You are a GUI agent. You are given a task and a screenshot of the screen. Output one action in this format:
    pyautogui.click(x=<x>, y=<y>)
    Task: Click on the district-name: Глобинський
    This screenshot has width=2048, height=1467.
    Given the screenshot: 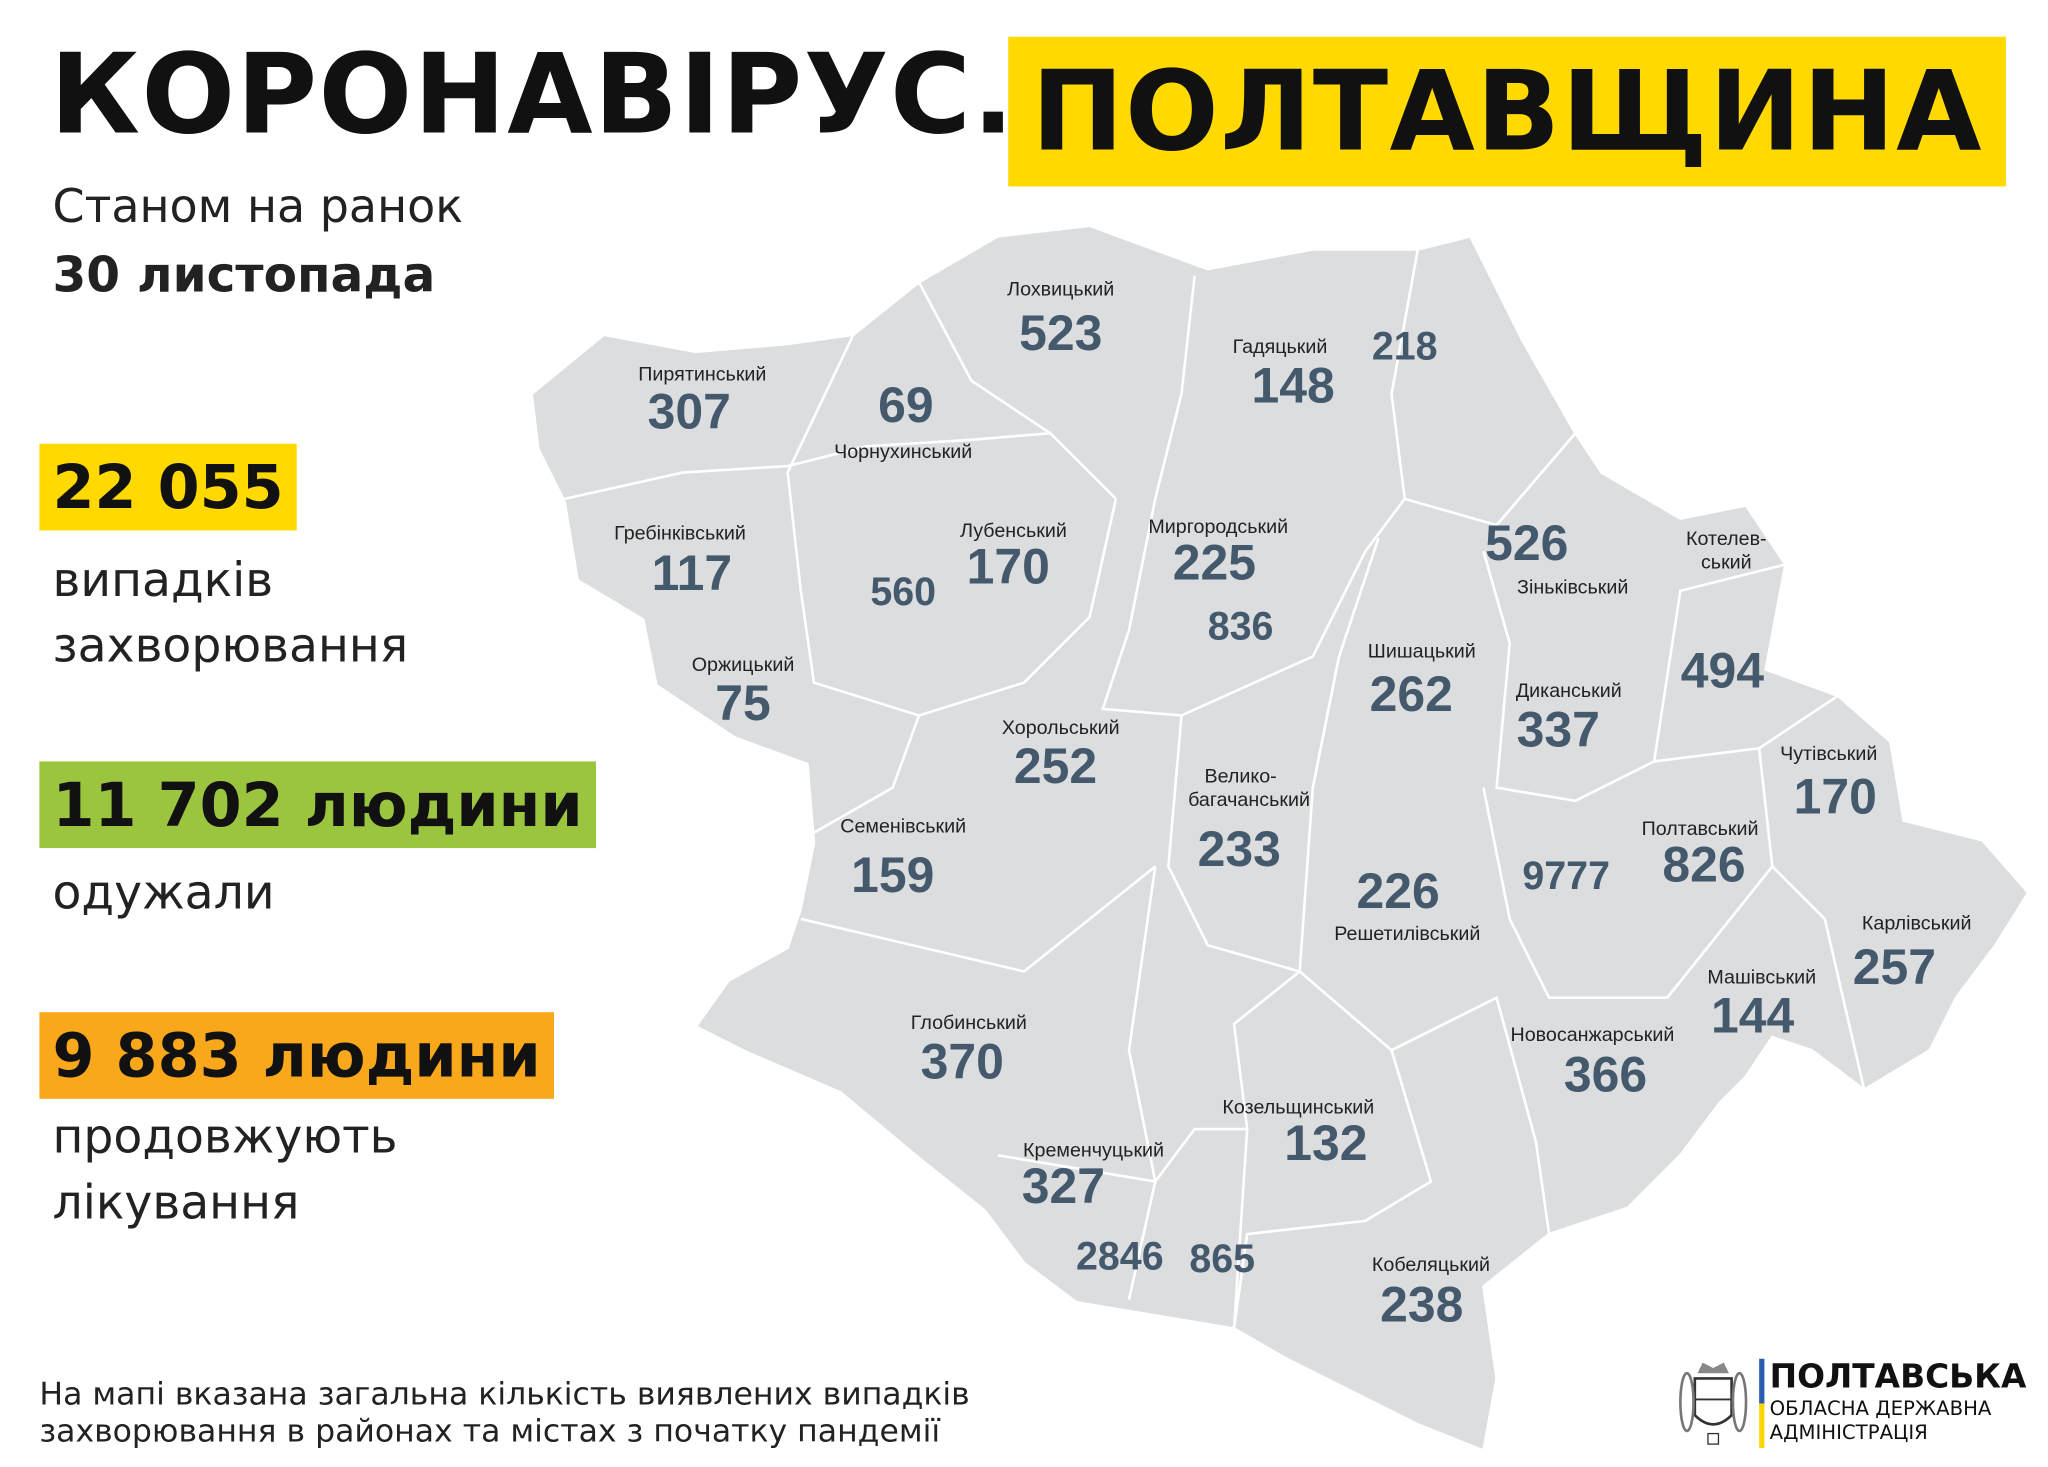 What is the action you would take?
    pyautogui.click(x=968, y=1023)
    